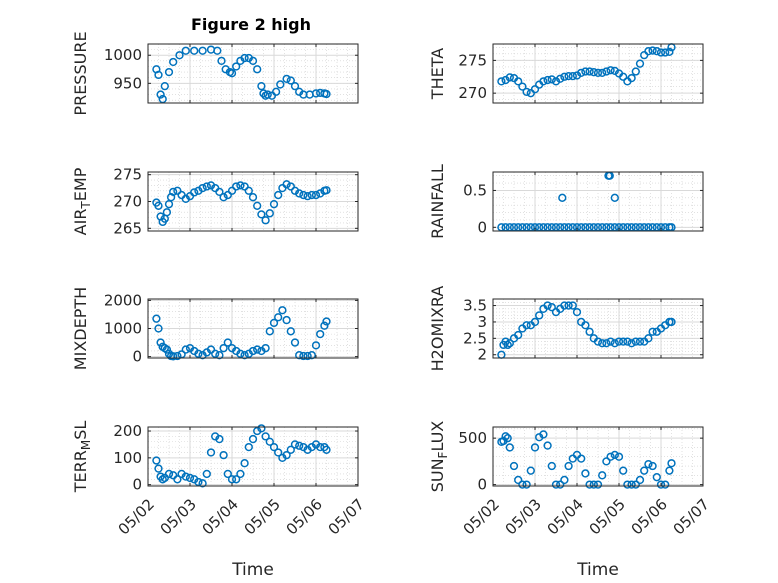 The height and width of the screenshot is (583, 778). What do you see at coordinates (80, 73) in the screenshot?
I see `y-axis-label: PRESSURE` at bounding box center [80, 73].